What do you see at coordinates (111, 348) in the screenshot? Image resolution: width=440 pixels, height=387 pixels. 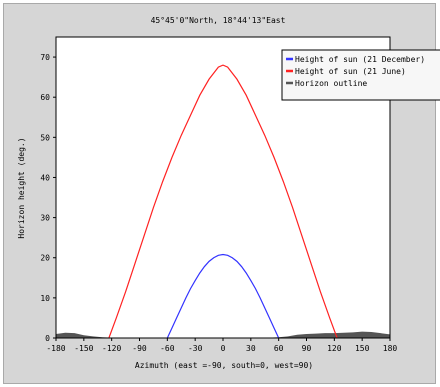 I see `x-tick-label: -120` at bounding box center [111, 348].